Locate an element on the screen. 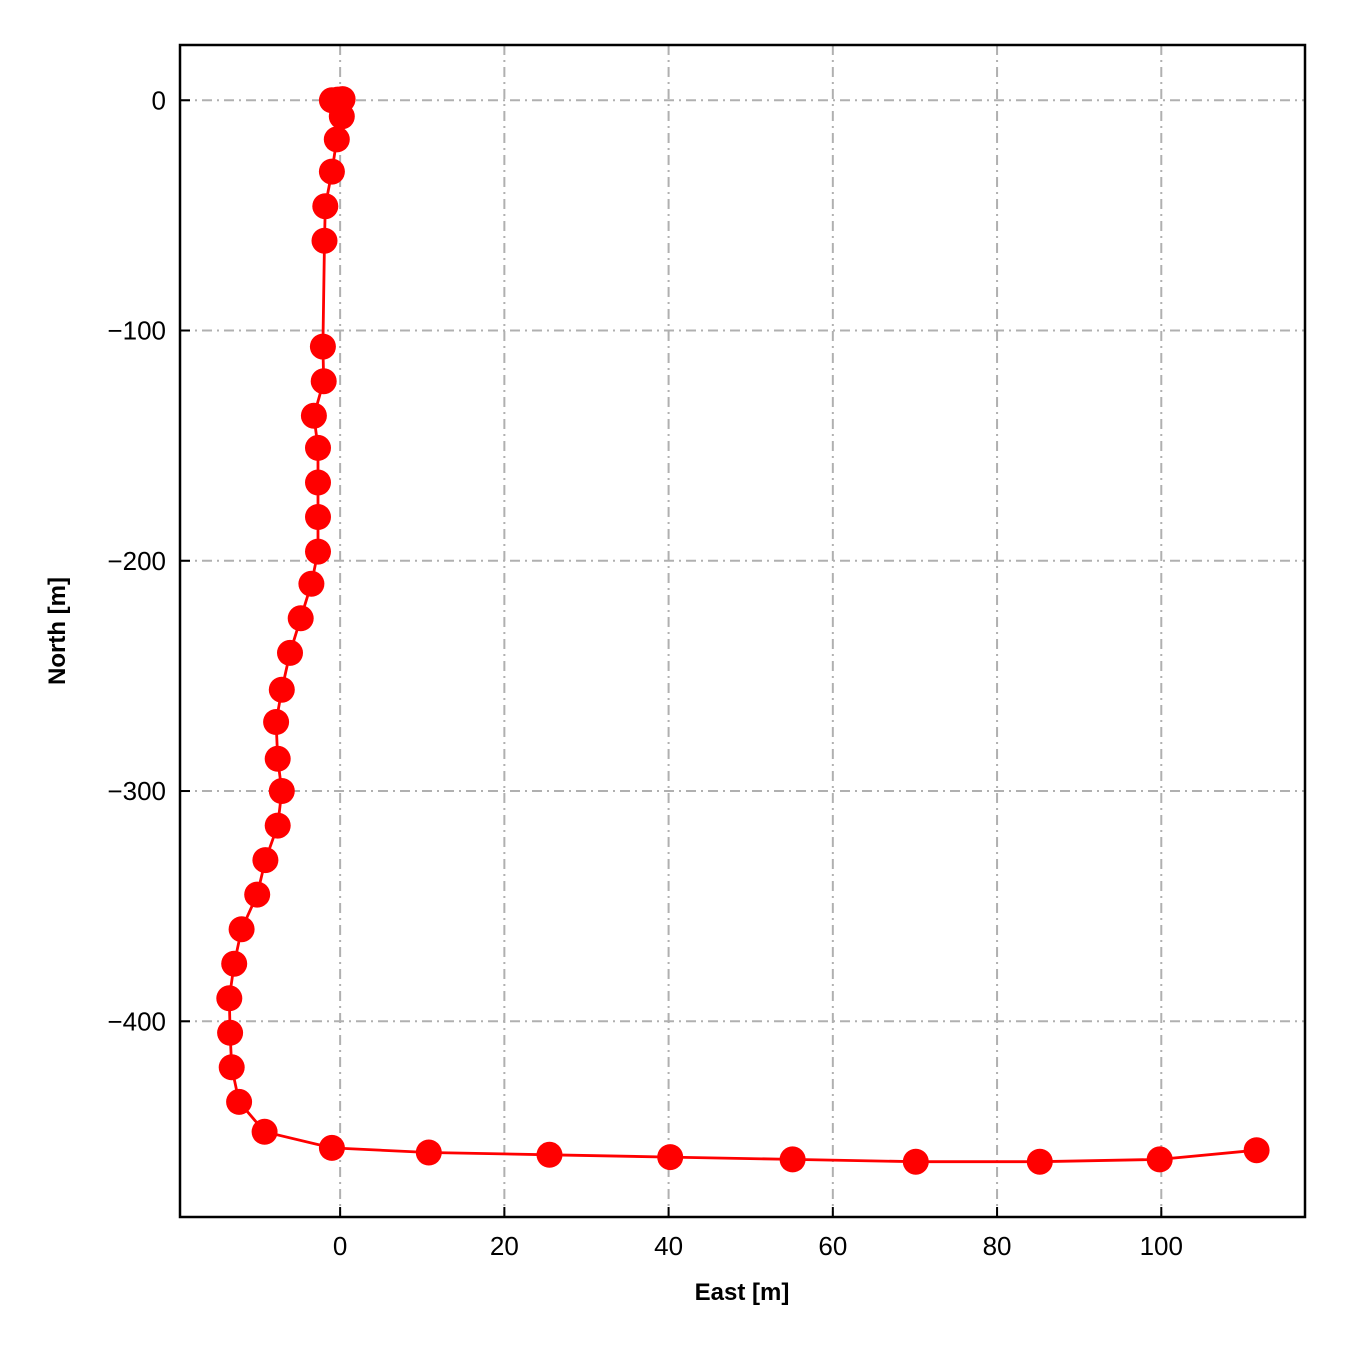 This screenshot has height=1350, width=1350. y-tick-label: −100 is located at coordinates (136, 331).